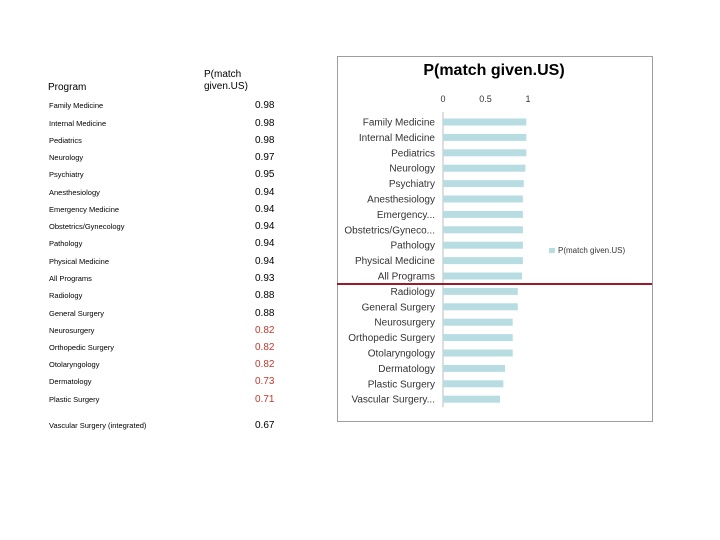  Describe the element at coordinates (87, 226) in the screenshot. I see `table-row-program: Obstetrics/Gynecology` at that location.